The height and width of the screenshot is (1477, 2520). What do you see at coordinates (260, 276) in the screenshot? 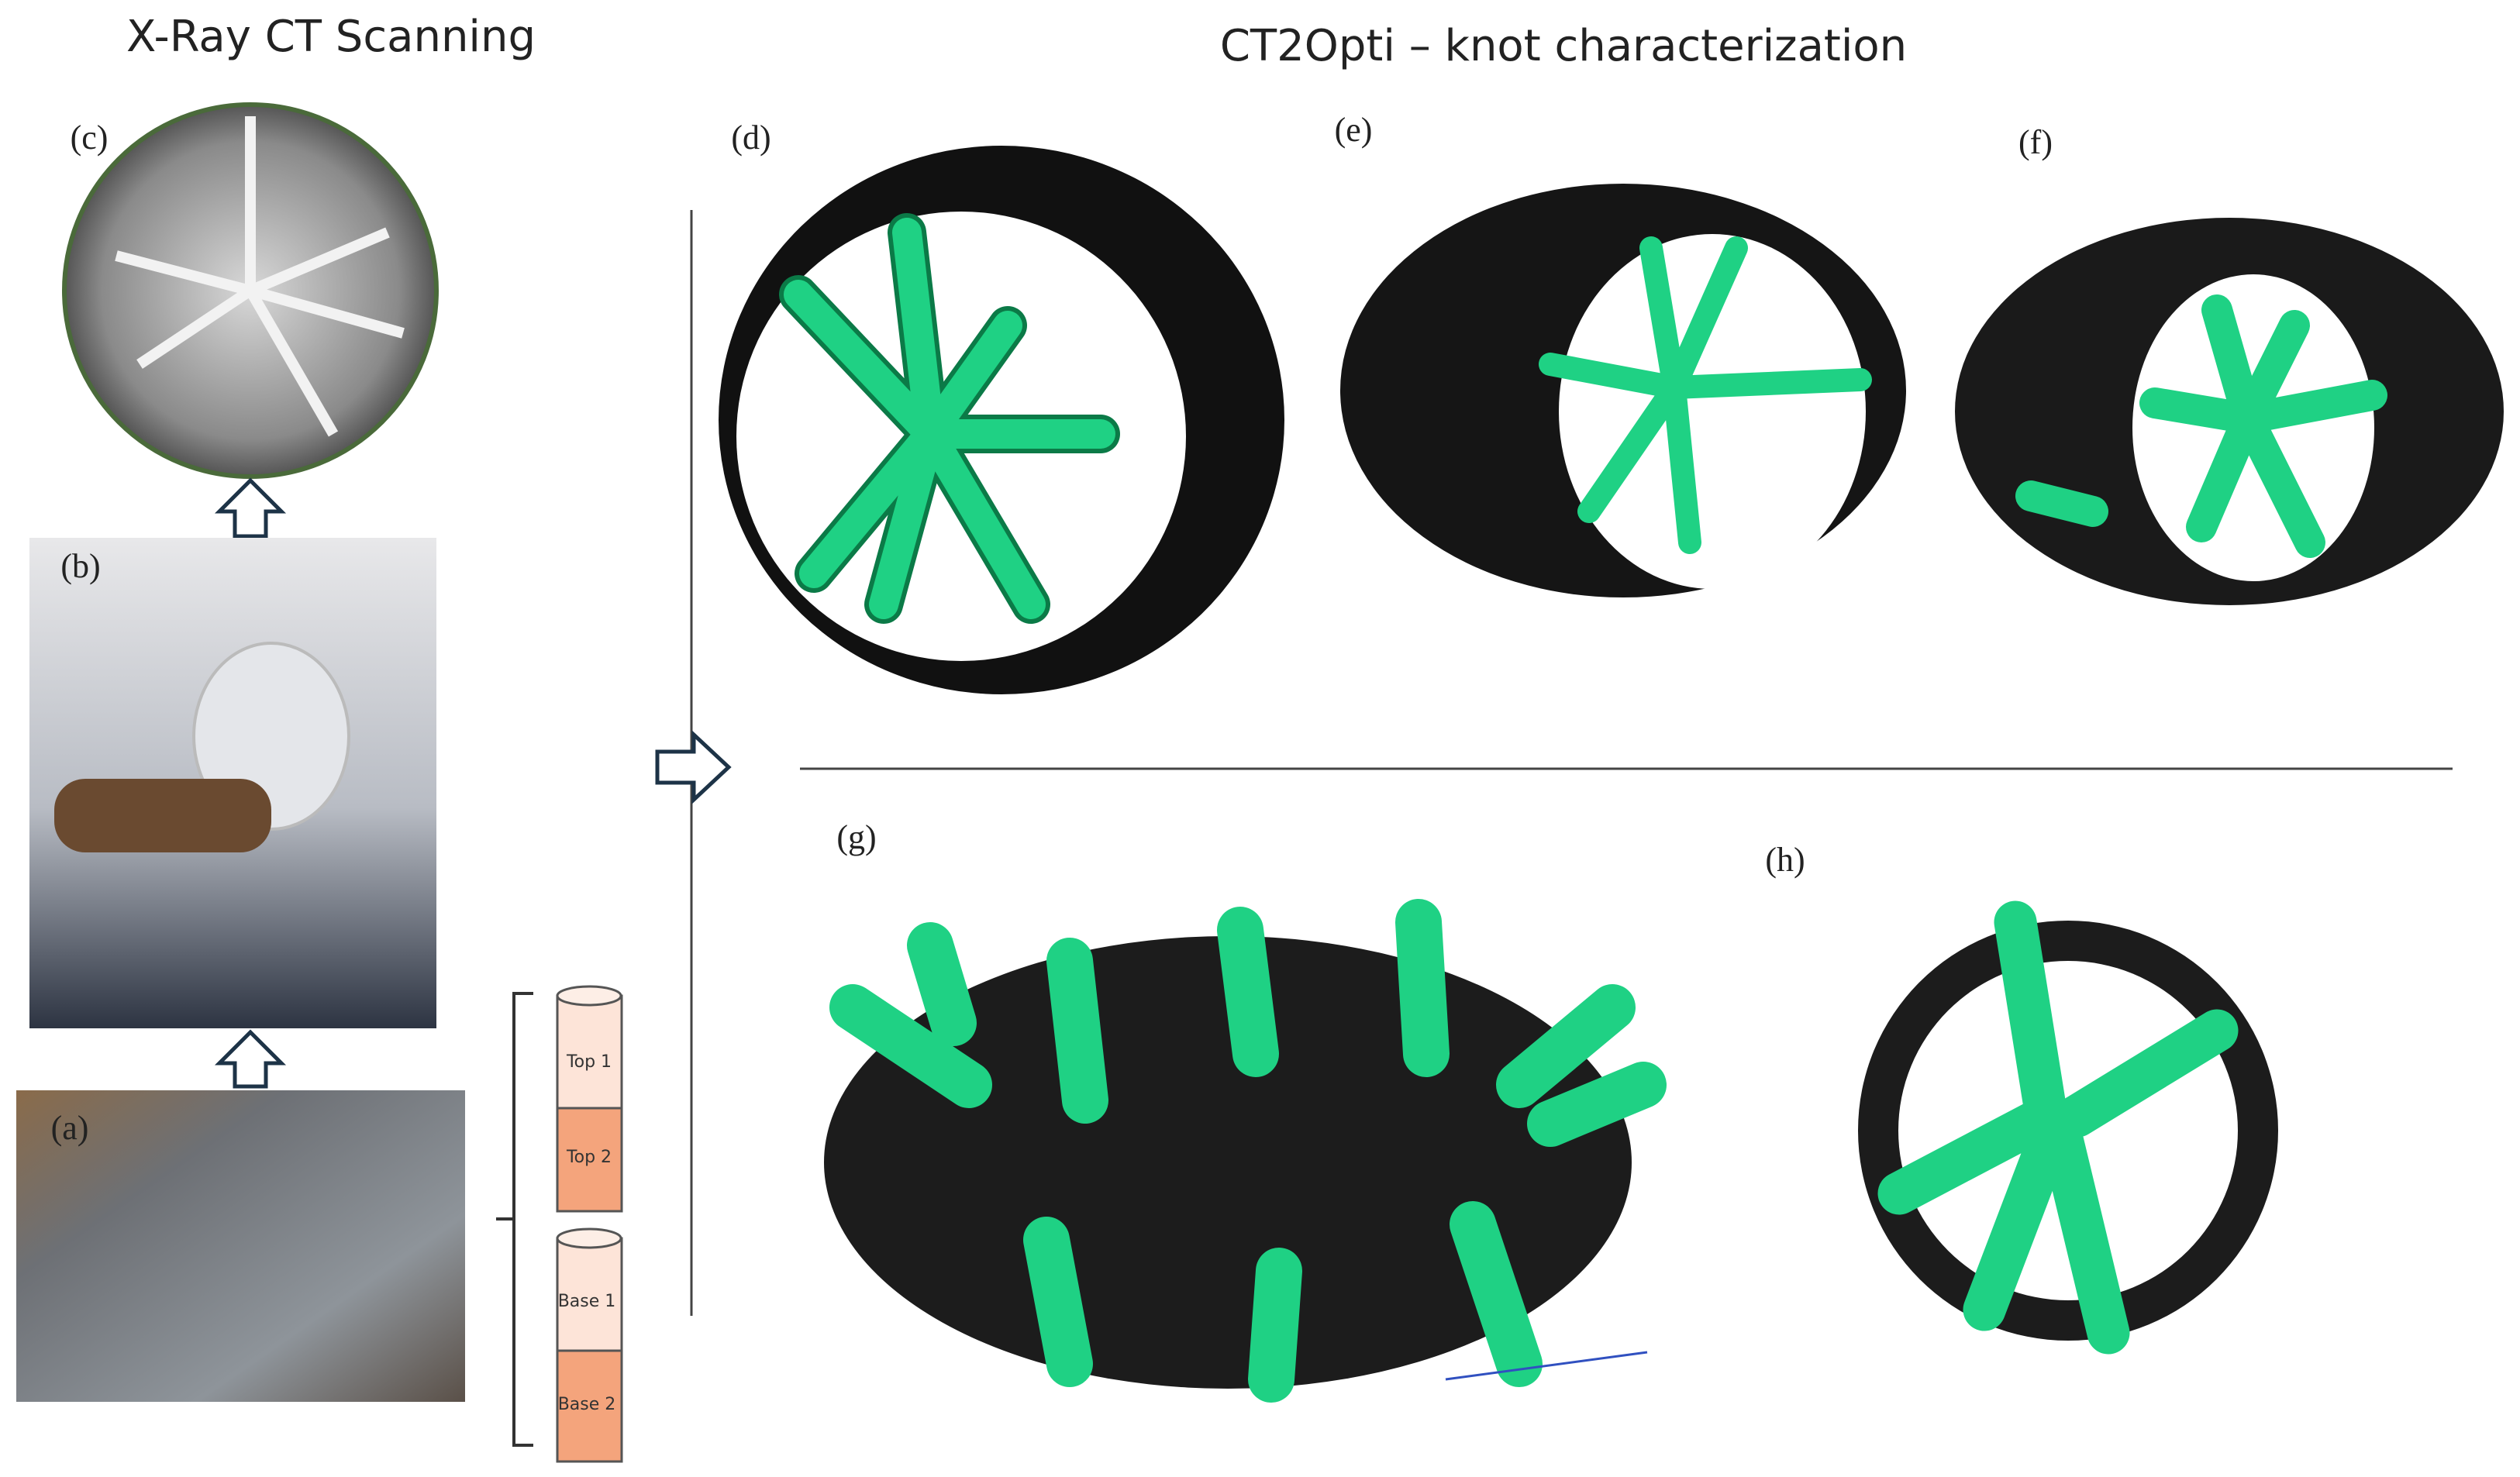
I see `slice-knots` at bounding box center [260, 276].